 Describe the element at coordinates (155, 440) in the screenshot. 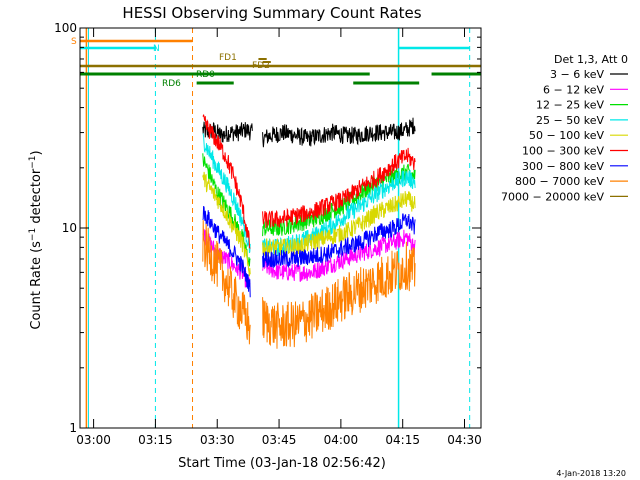

I see `x-tick-label-0315: 03:15` at that location.